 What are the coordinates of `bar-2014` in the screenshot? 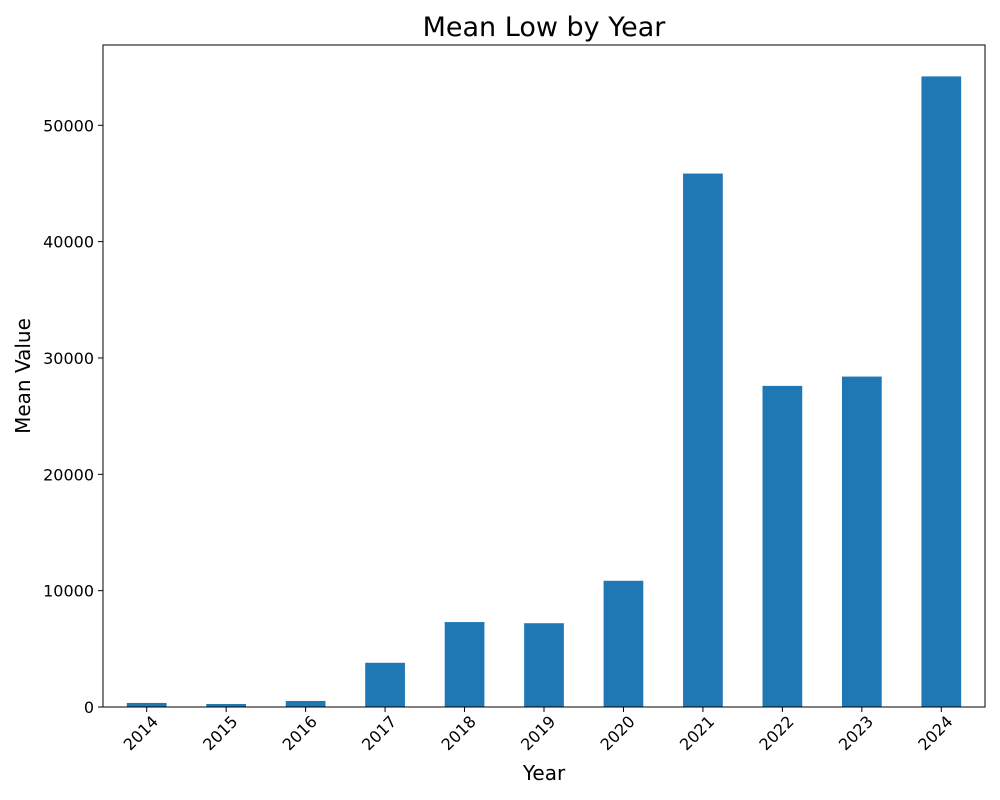 It's located at (146, 704).